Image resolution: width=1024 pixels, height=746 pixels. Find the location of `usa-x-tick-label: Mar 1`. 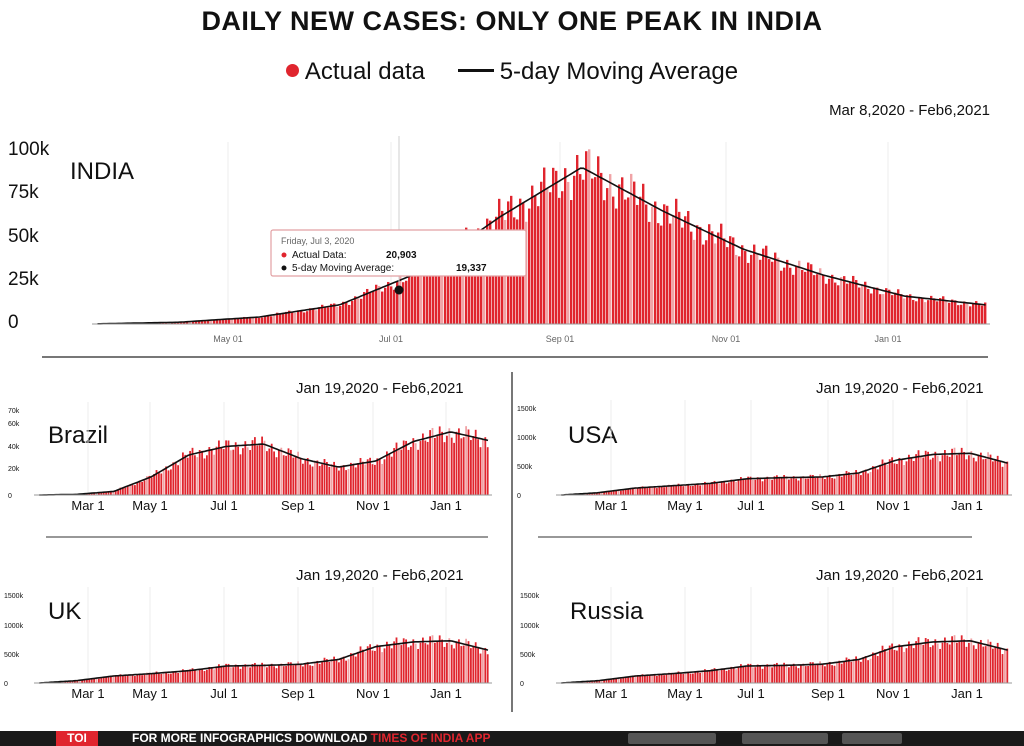

usa-x-tick-label: Mar 1 is located at coordinates (610, 505).